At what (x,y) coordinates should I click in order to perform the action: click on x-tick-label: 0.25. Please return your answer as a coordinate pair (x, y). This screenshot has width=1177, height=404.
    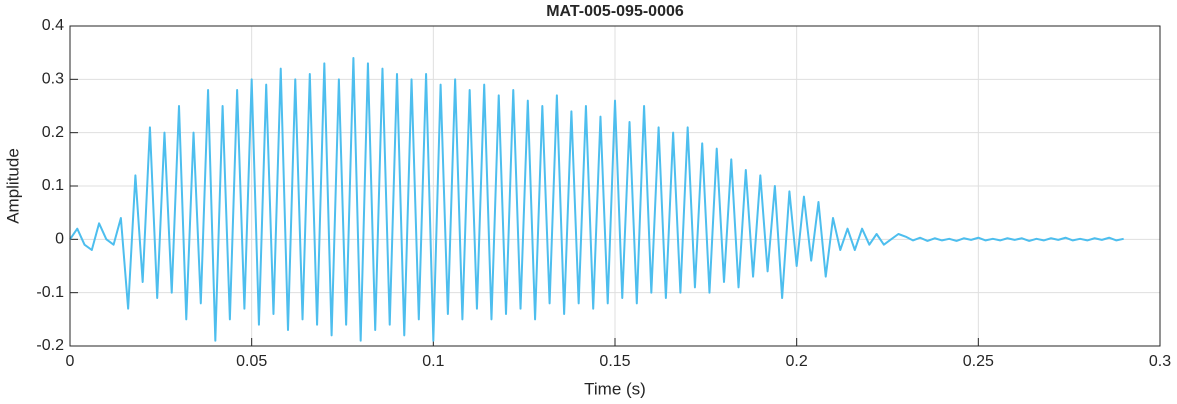
    Looking at the image, I should click on (978, 361).